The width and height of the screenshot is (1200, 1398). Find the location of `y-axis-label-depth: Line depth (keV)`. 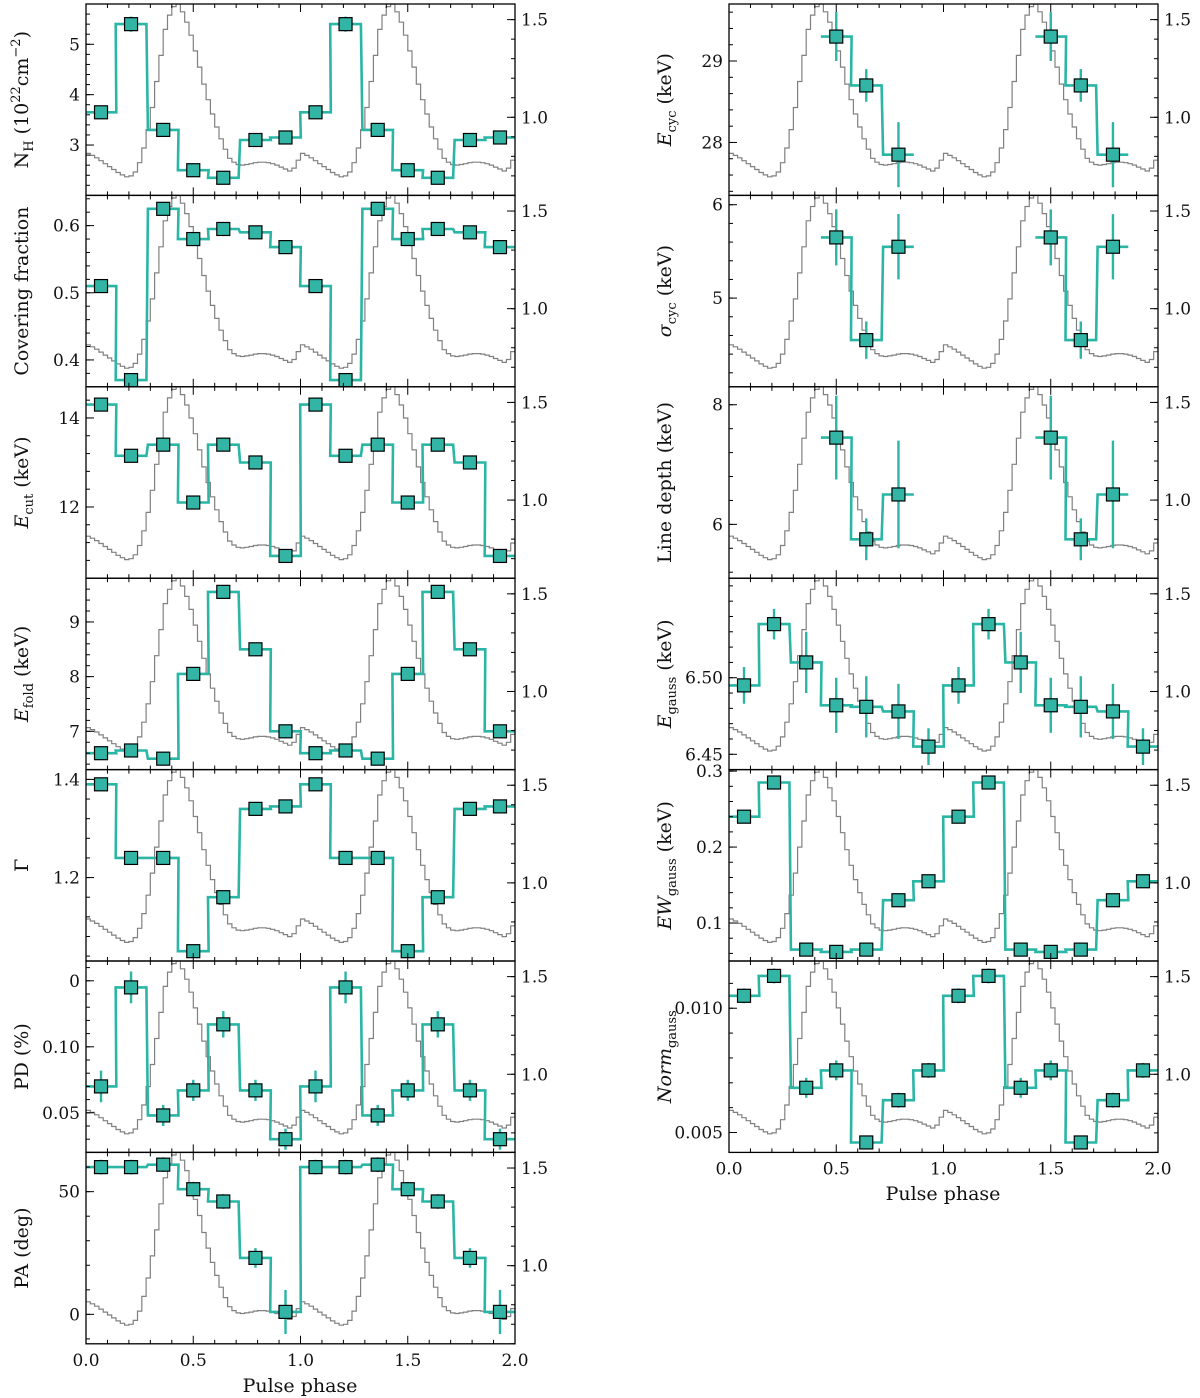

y-axis-label-depth: Line depth (keV) is located at coordinates (665, 482).